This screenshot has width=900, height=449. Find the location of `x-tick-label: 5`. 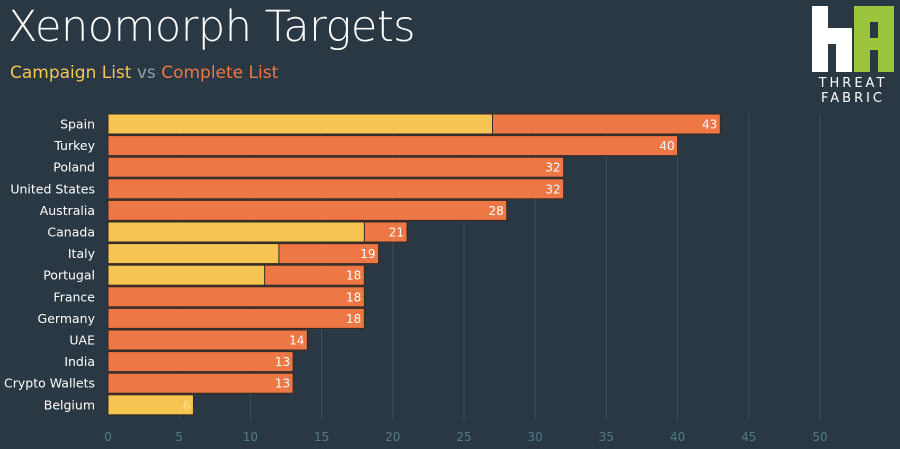

x-tick-label: 5 is located at coordinates (179, 437).